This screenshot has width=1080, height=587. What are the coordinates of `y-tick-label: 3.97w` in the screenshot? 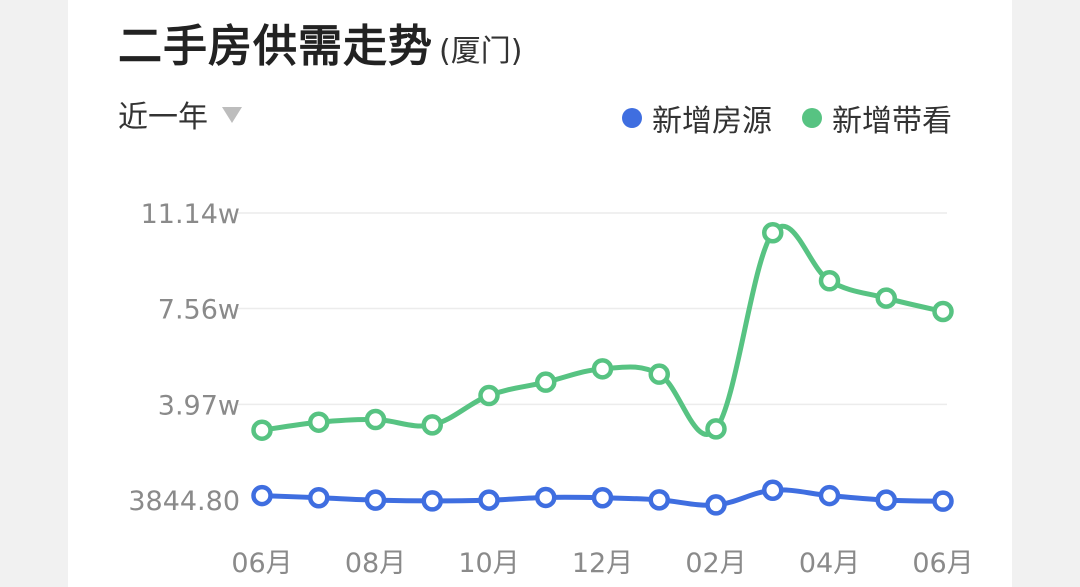 It's located at (199, 405).